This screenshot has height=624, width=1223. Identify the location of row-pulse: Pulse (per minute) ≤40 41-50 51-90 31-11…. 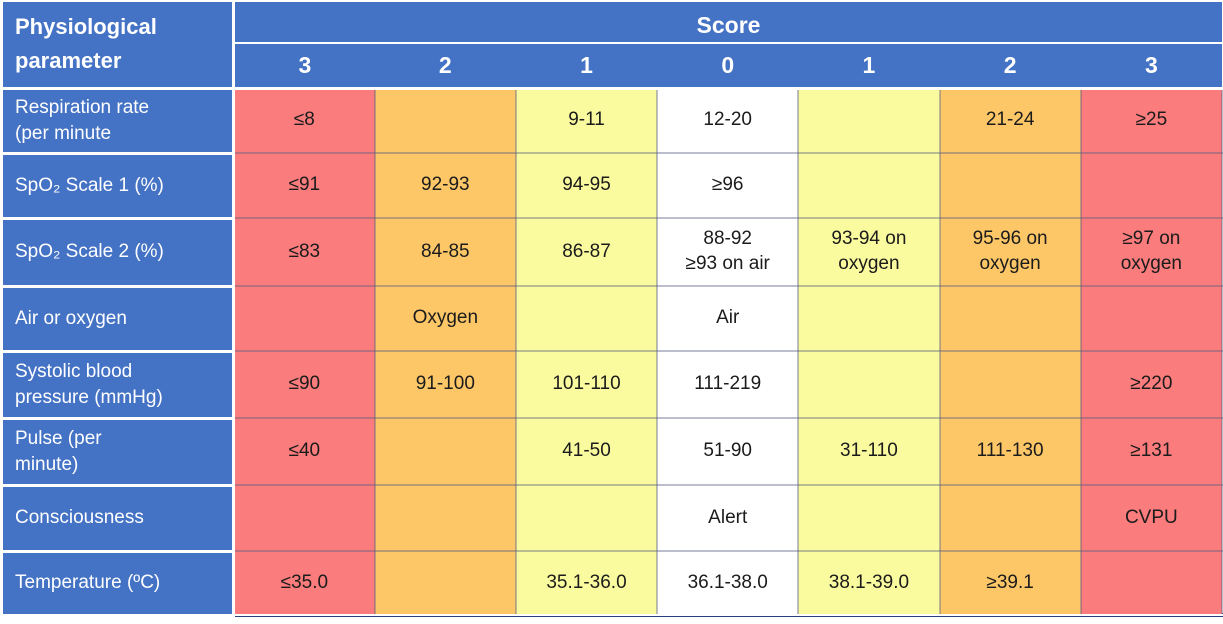
(611, 451).